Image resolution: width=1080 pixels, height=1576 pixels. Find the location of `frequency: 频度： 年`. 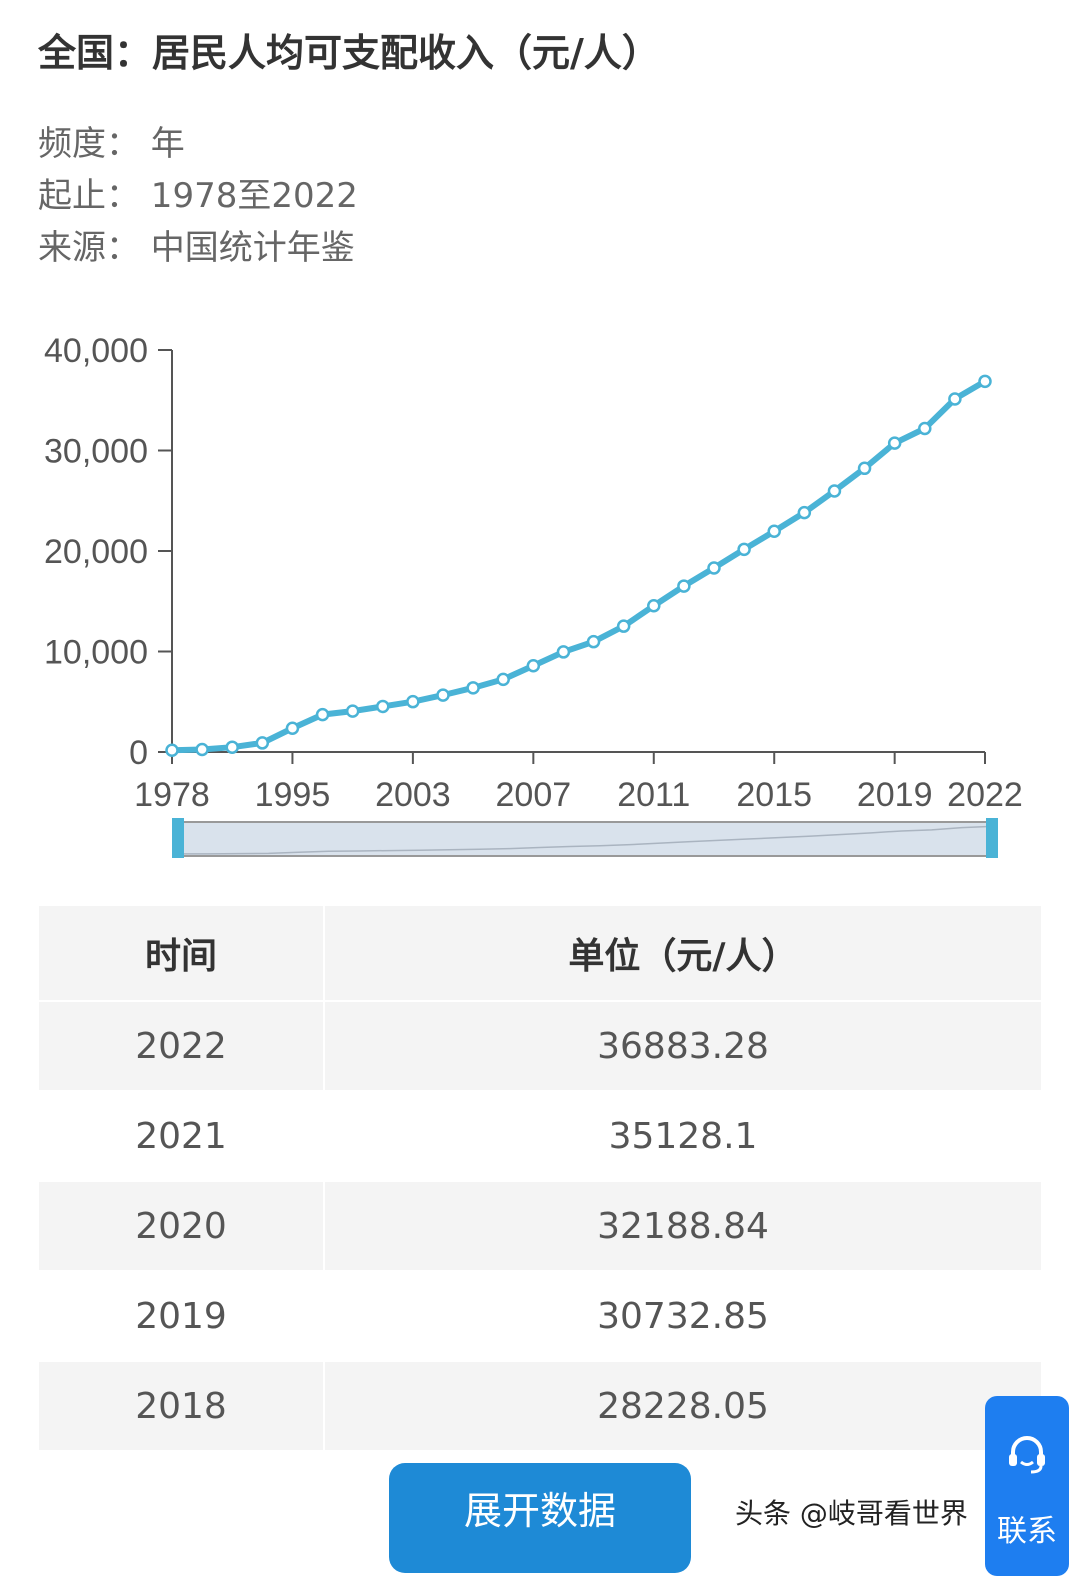

frequency: 频度： 年 is located at coordinates (111, 144).